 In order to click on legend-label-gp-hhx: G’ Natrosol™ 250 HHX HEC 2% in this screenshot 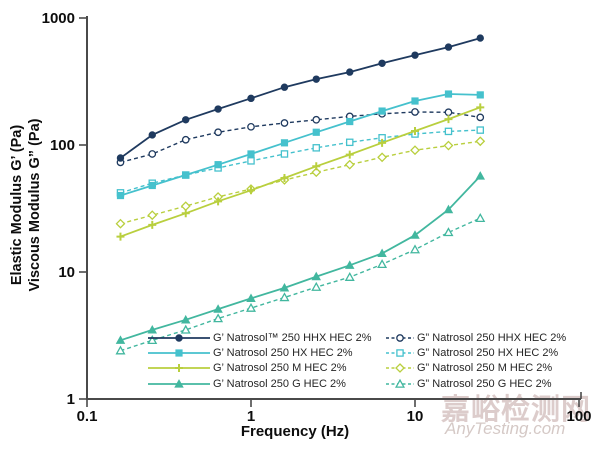, I will do `click(292, 337)`.